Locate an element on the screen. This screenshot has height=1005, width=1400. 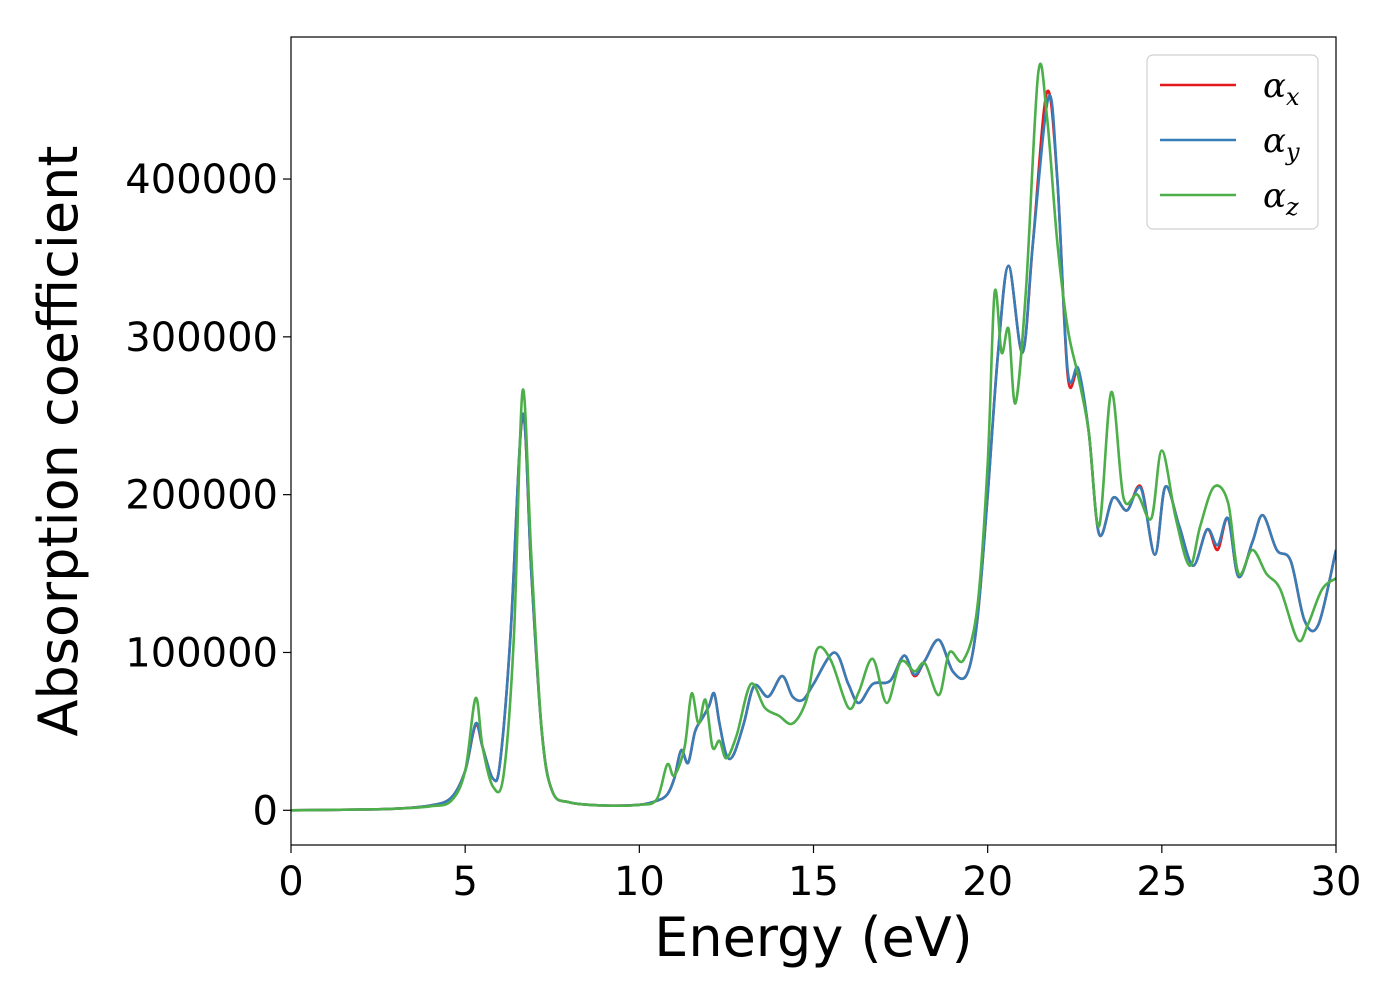
legend: αx αy αz is located at coordinates (1232, 142).